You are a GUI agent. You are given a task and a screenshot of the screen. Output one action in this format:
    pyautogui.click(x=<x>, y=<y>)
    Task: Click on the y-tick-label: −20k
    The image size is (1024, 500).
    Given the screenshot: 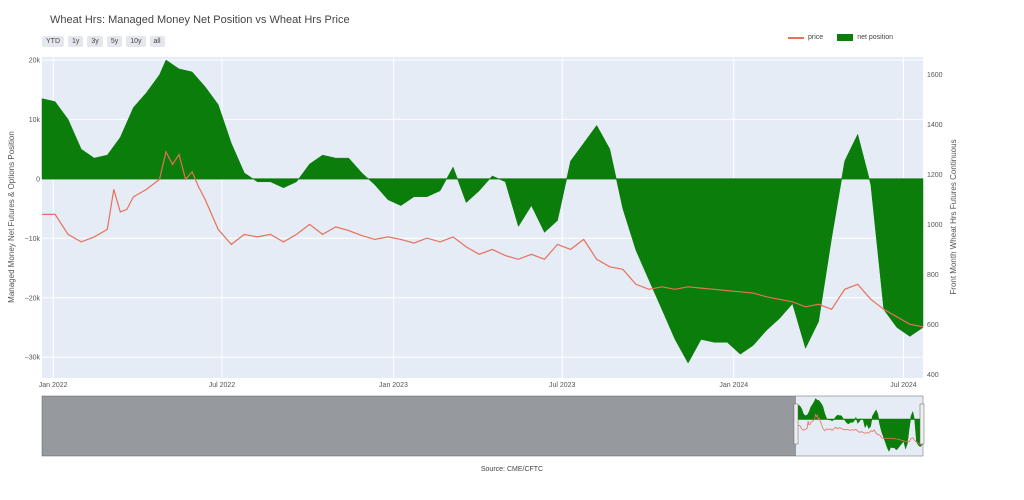 What is the action you would take?
    pyautogui.click(x=33, y=298)
    